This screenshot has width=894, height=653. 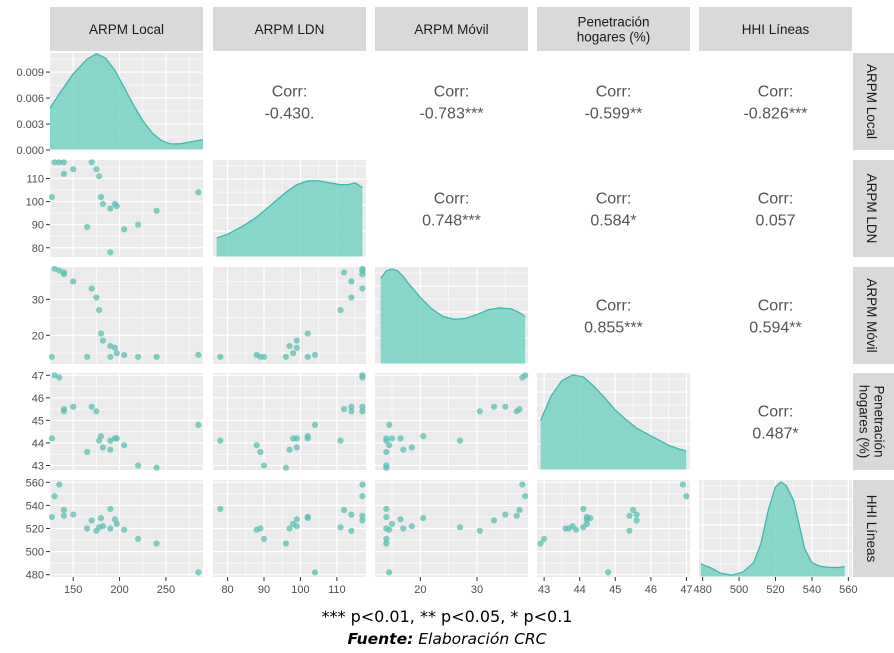 I want to click on density-area, so click(x=772, y=529).